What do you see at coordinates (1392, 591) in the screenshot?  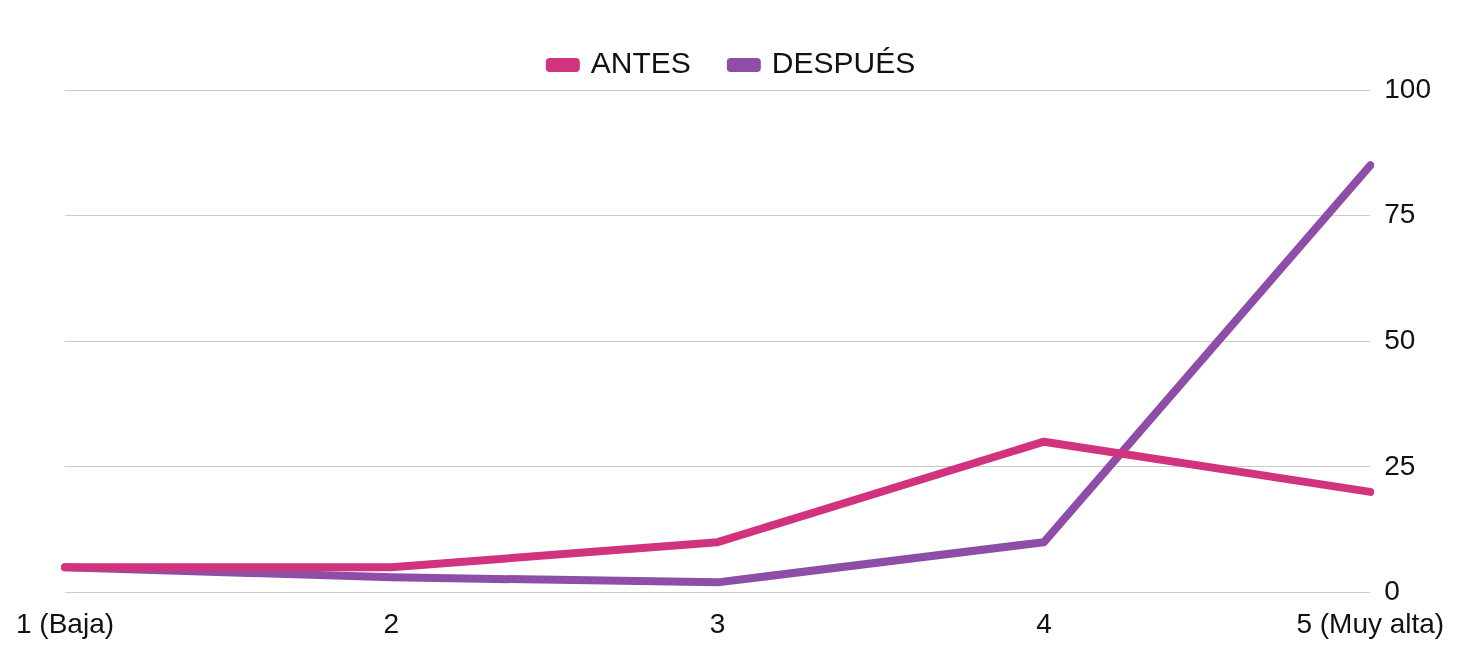 I see `y-tick-label: 0` at bounding box center [1392, 591].